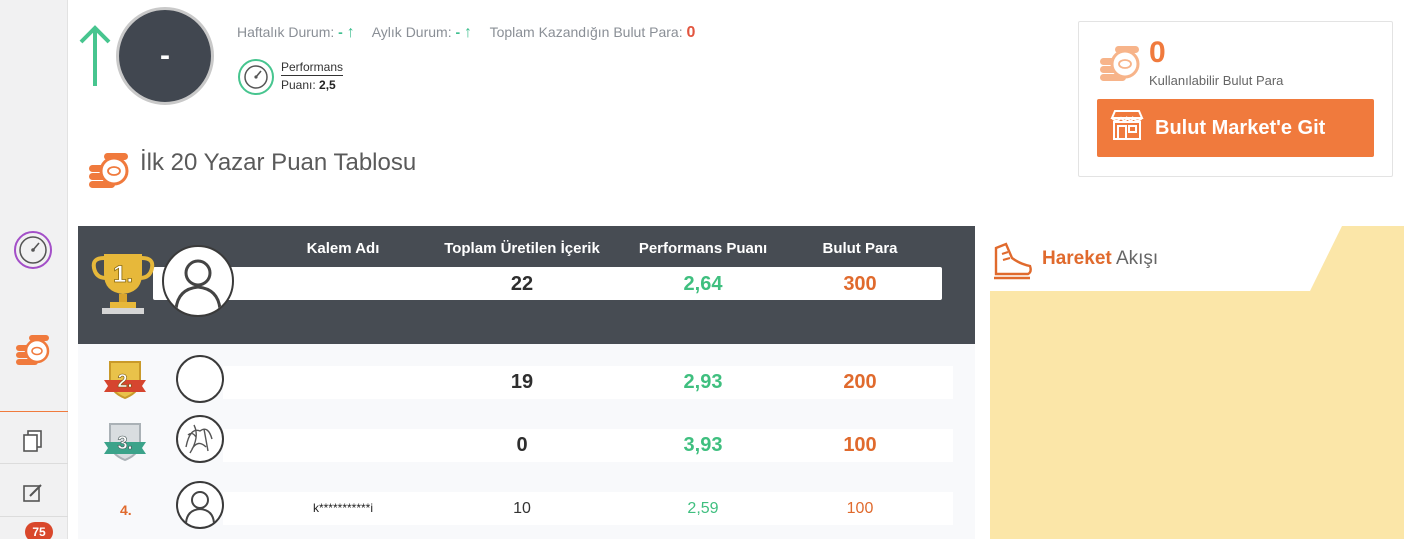 Image resolution: width=1404 pixels, height=539 pixels. What do you see at coordinates (691, 32) in the screenshot?
I see `total-coins-value: 0` at bounding box center [691, 32].